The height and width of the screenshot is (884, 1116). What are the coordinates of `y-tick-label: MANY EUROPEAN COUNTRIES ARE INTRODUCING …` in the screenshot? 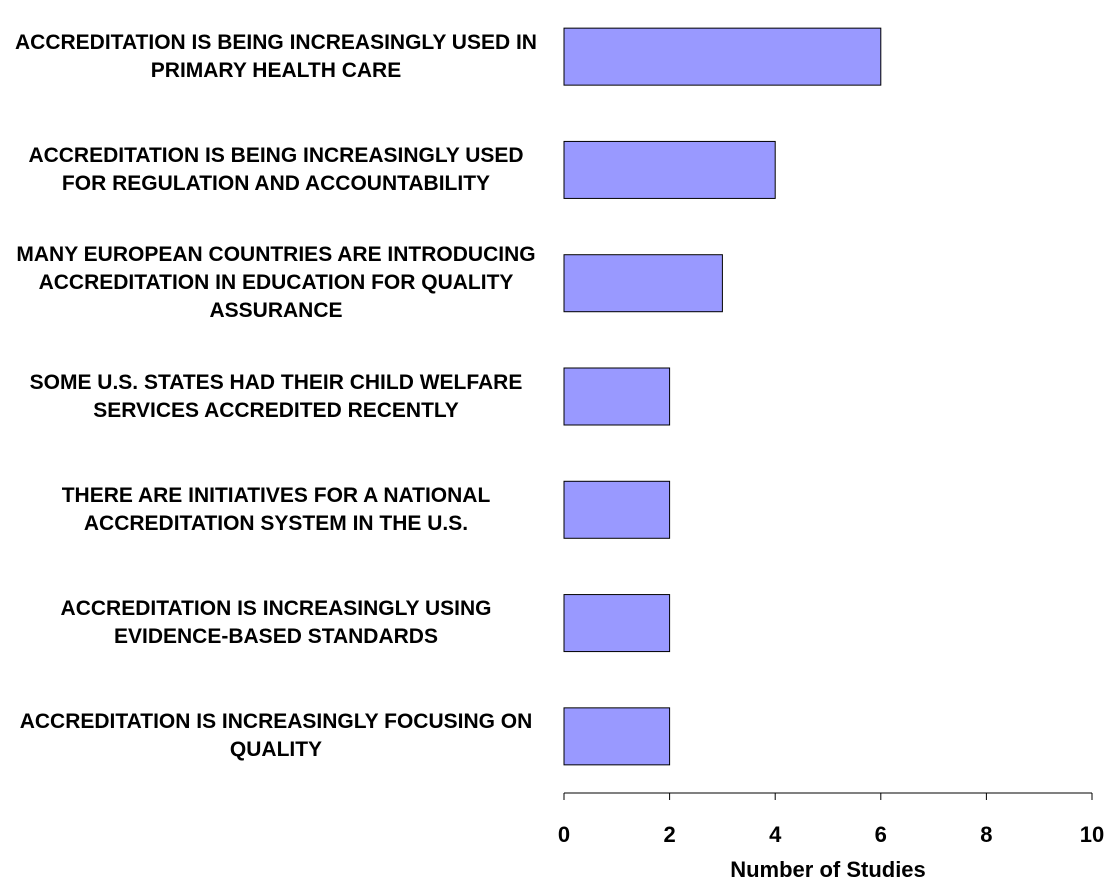 It's located at (276, 283).